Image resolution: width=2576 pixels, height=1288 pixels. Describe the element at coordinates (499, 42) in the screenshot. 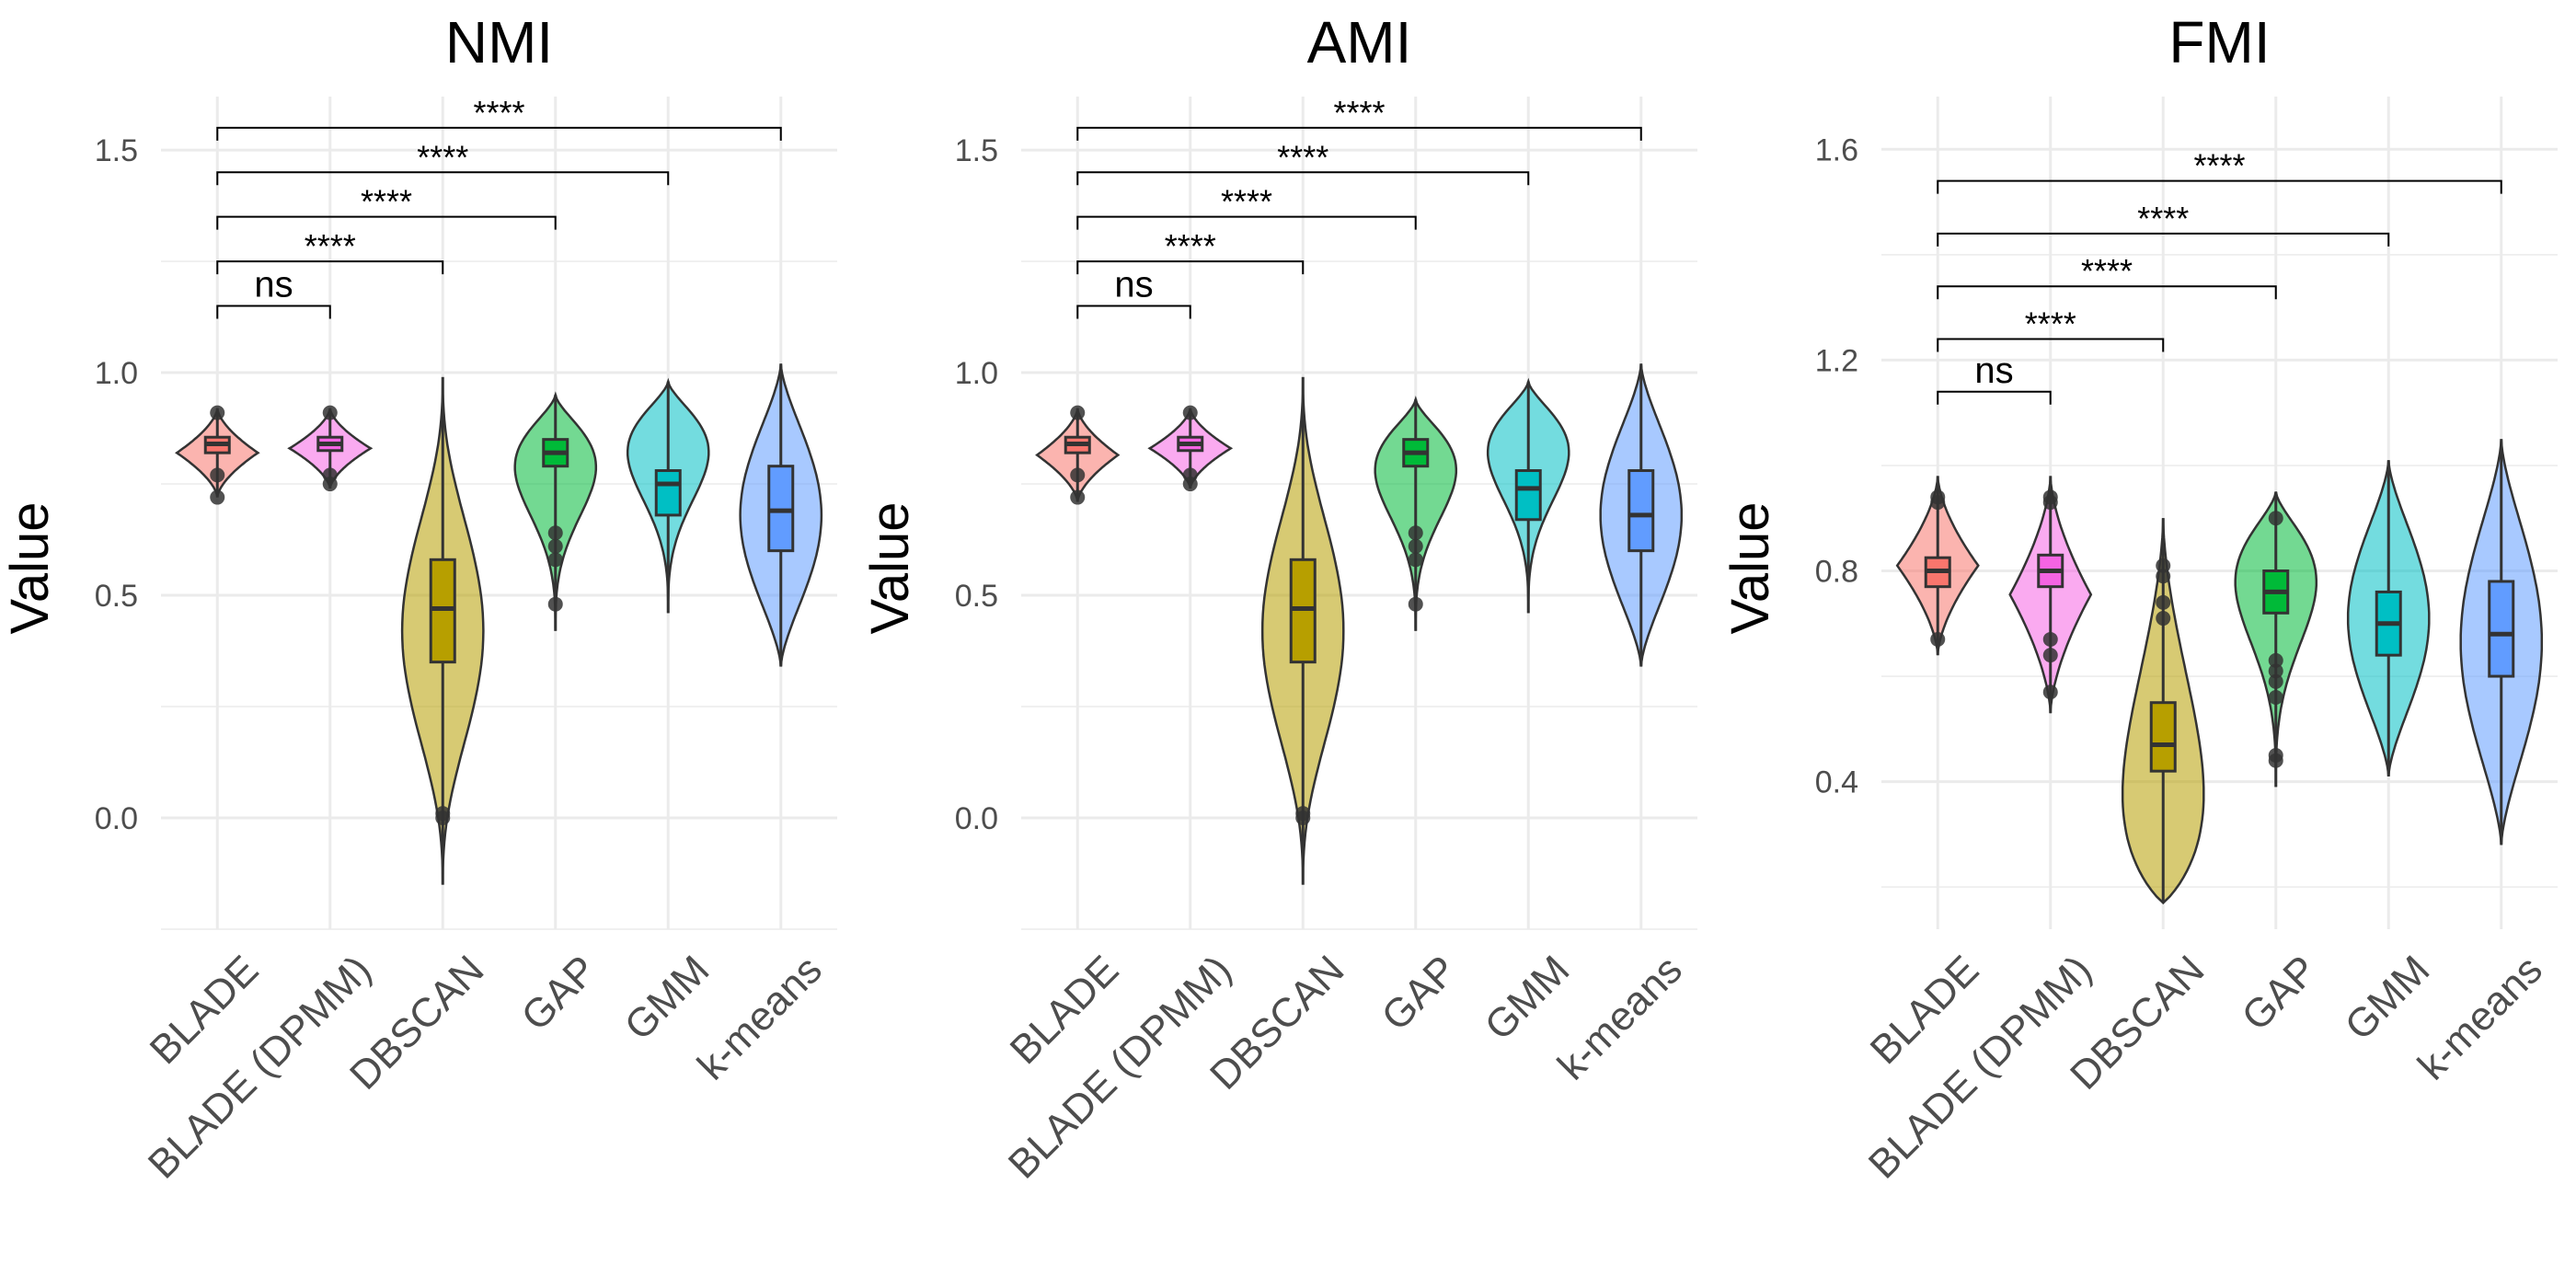

I see `panel-title: NMI` at that location.